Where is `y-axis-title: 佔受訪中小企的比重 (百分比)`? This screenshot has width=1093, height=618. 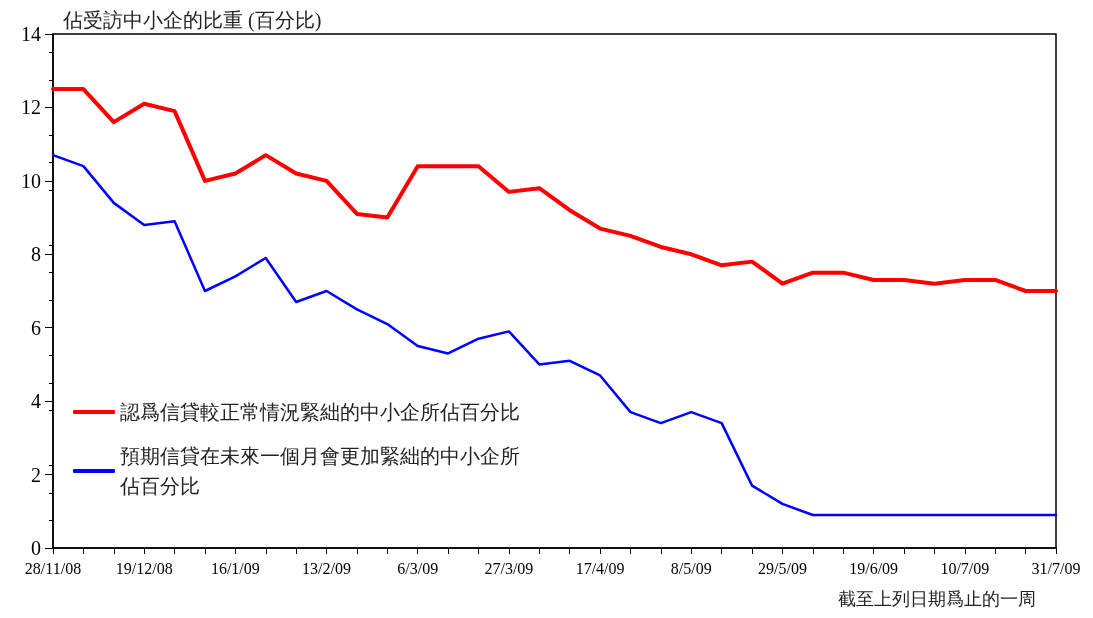 y-axis-title: 佔受訪中小企的比重 (百分比) is located at coordinates (192, 20).